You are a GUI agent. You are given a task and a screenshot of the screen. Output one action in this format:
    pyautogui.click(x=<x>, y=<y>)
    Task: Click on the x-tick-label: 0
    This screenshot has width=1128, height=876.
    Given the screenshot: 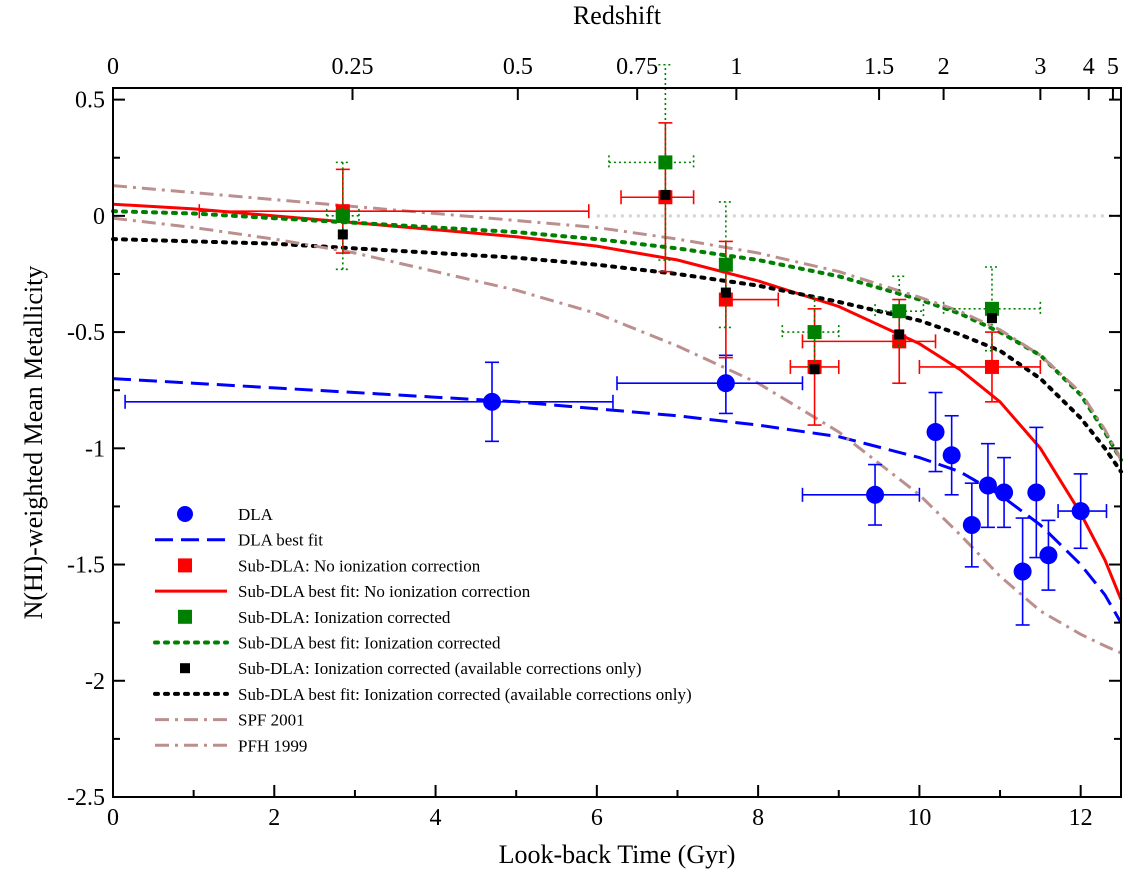 What is the action you would take?
    pyautogui.click(x=113, y=818)
    